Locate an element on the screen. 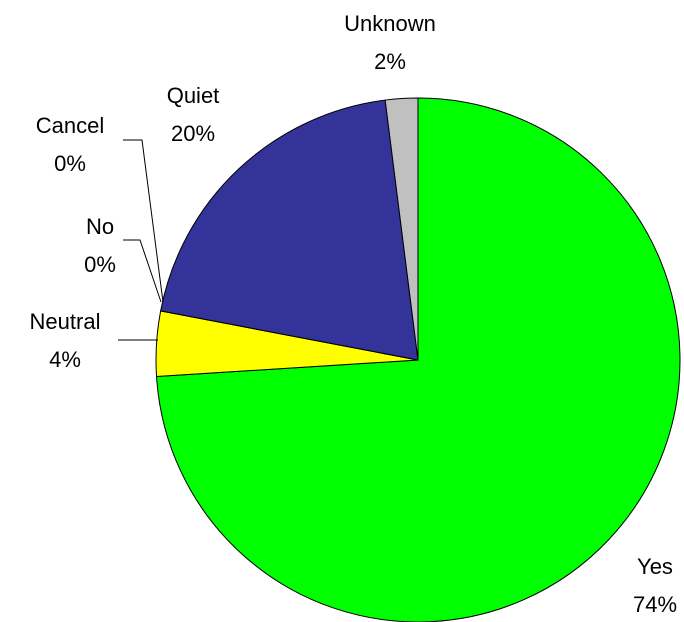  slice-label: Unknown is located at coordinates (390, 23).